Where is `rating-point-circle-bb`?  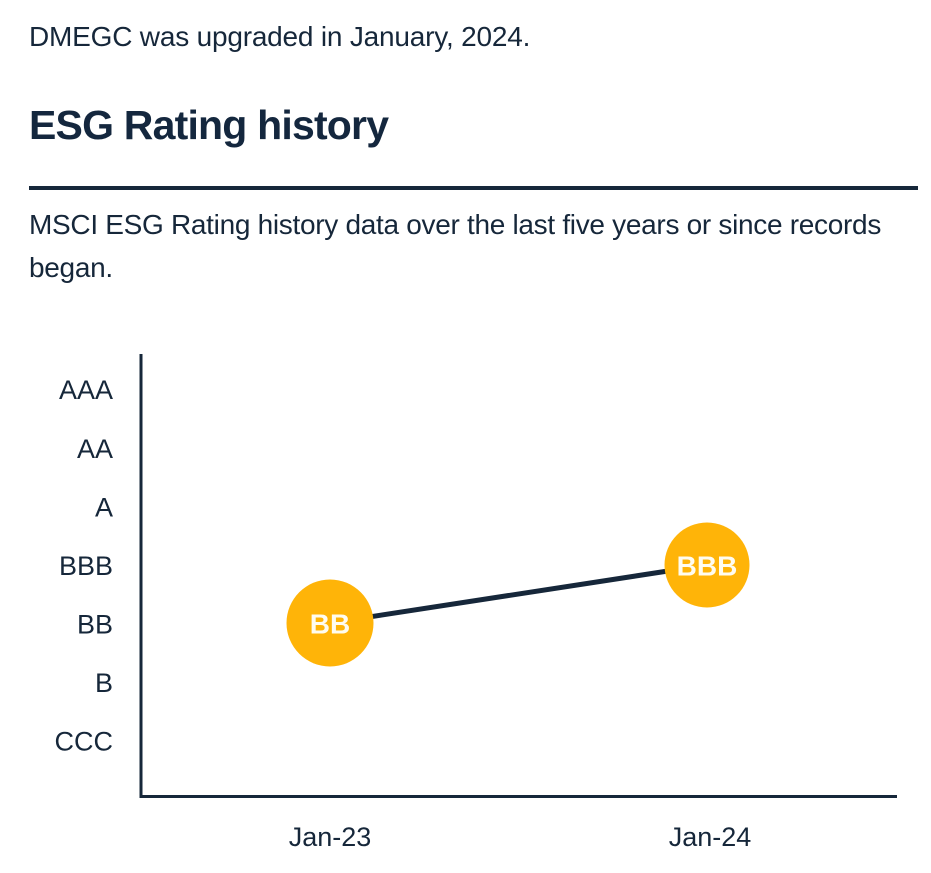
rating-point-circle-bb is located at coordinates (330, 623).